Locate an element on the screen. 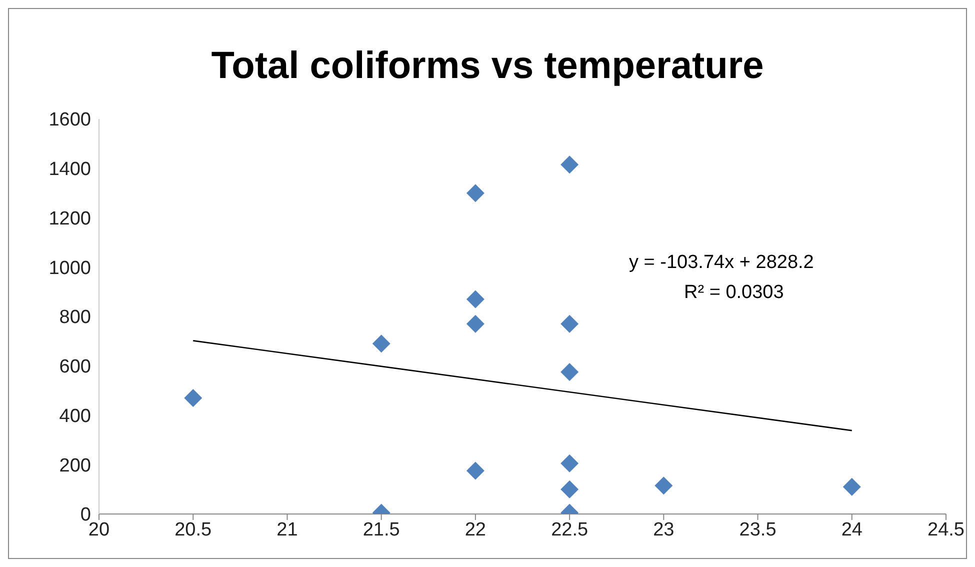 This screenshot has height=567, width=975. y-tick-label: 1200 is located at coordinates (69, 219).